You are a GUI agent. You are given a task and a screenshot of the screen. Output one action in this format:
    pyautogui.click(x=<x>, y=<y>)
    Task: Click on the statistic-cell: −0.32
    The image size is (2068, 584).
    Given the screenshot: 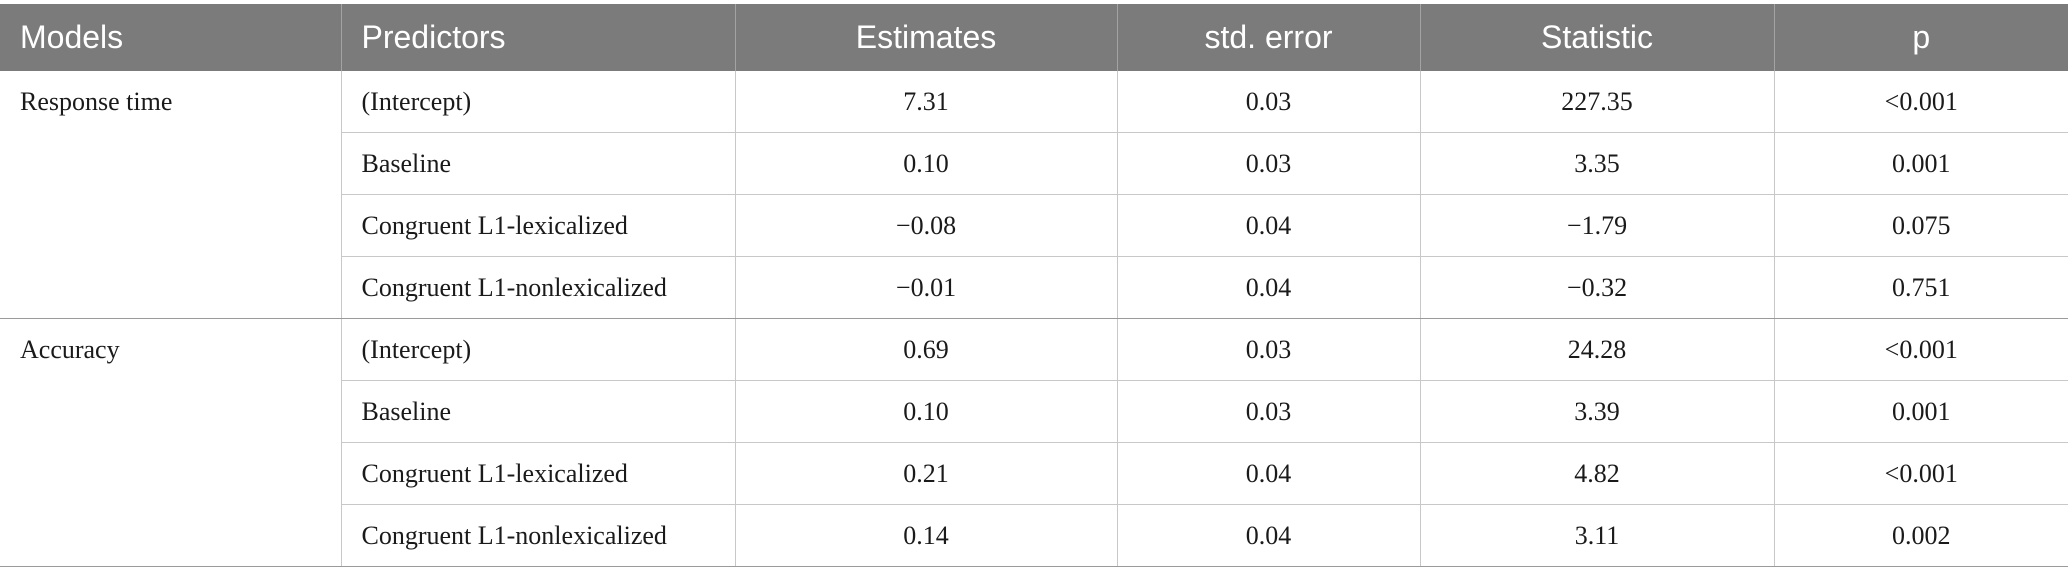 What is the action you would take?
    pyautogui.click(x=1597, y=287)
    